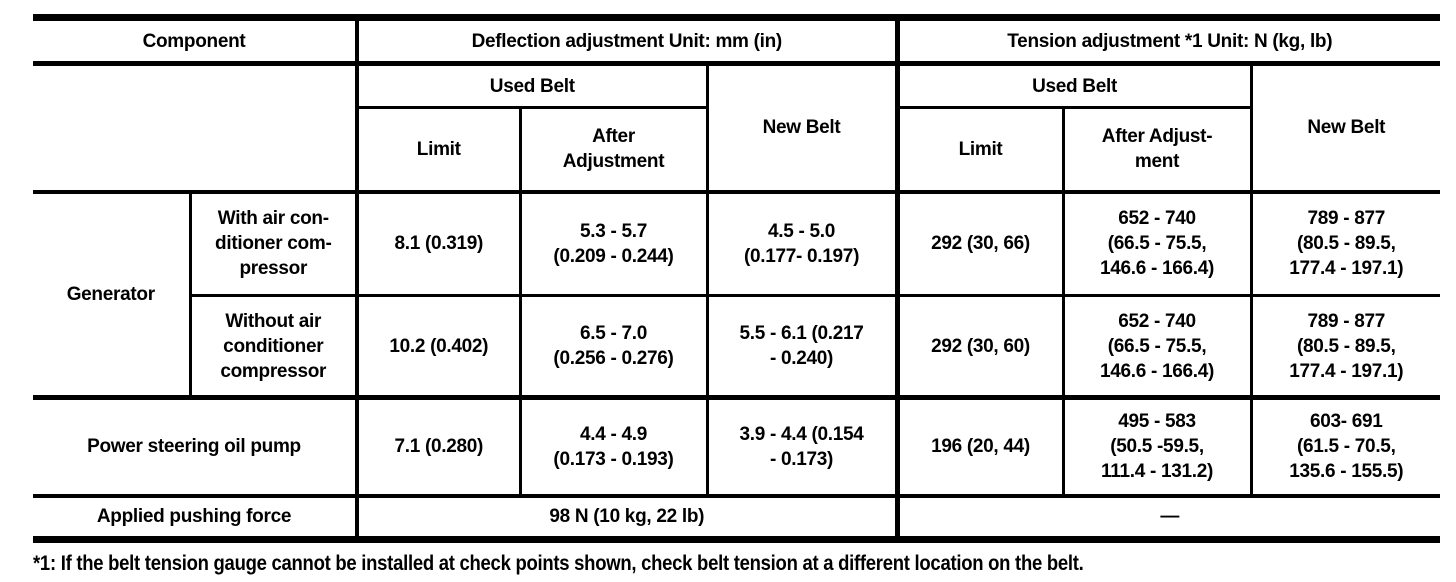 This screenshot has height=582, width=1456. Describe the element at coordinates (274, 347) in the screenshot. I see `cell-generator-without-ac-label: Without air conditioner compressor` at that location.